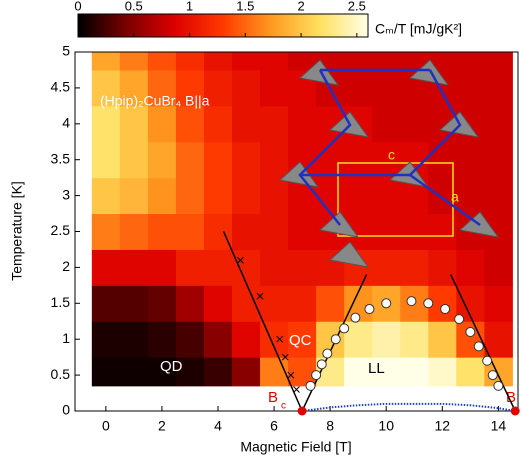  What do you see at coordinates (17, 231) in the screenshot?
I see `y-axis-label: Temperature [K]` at bounding box center [17, 231].